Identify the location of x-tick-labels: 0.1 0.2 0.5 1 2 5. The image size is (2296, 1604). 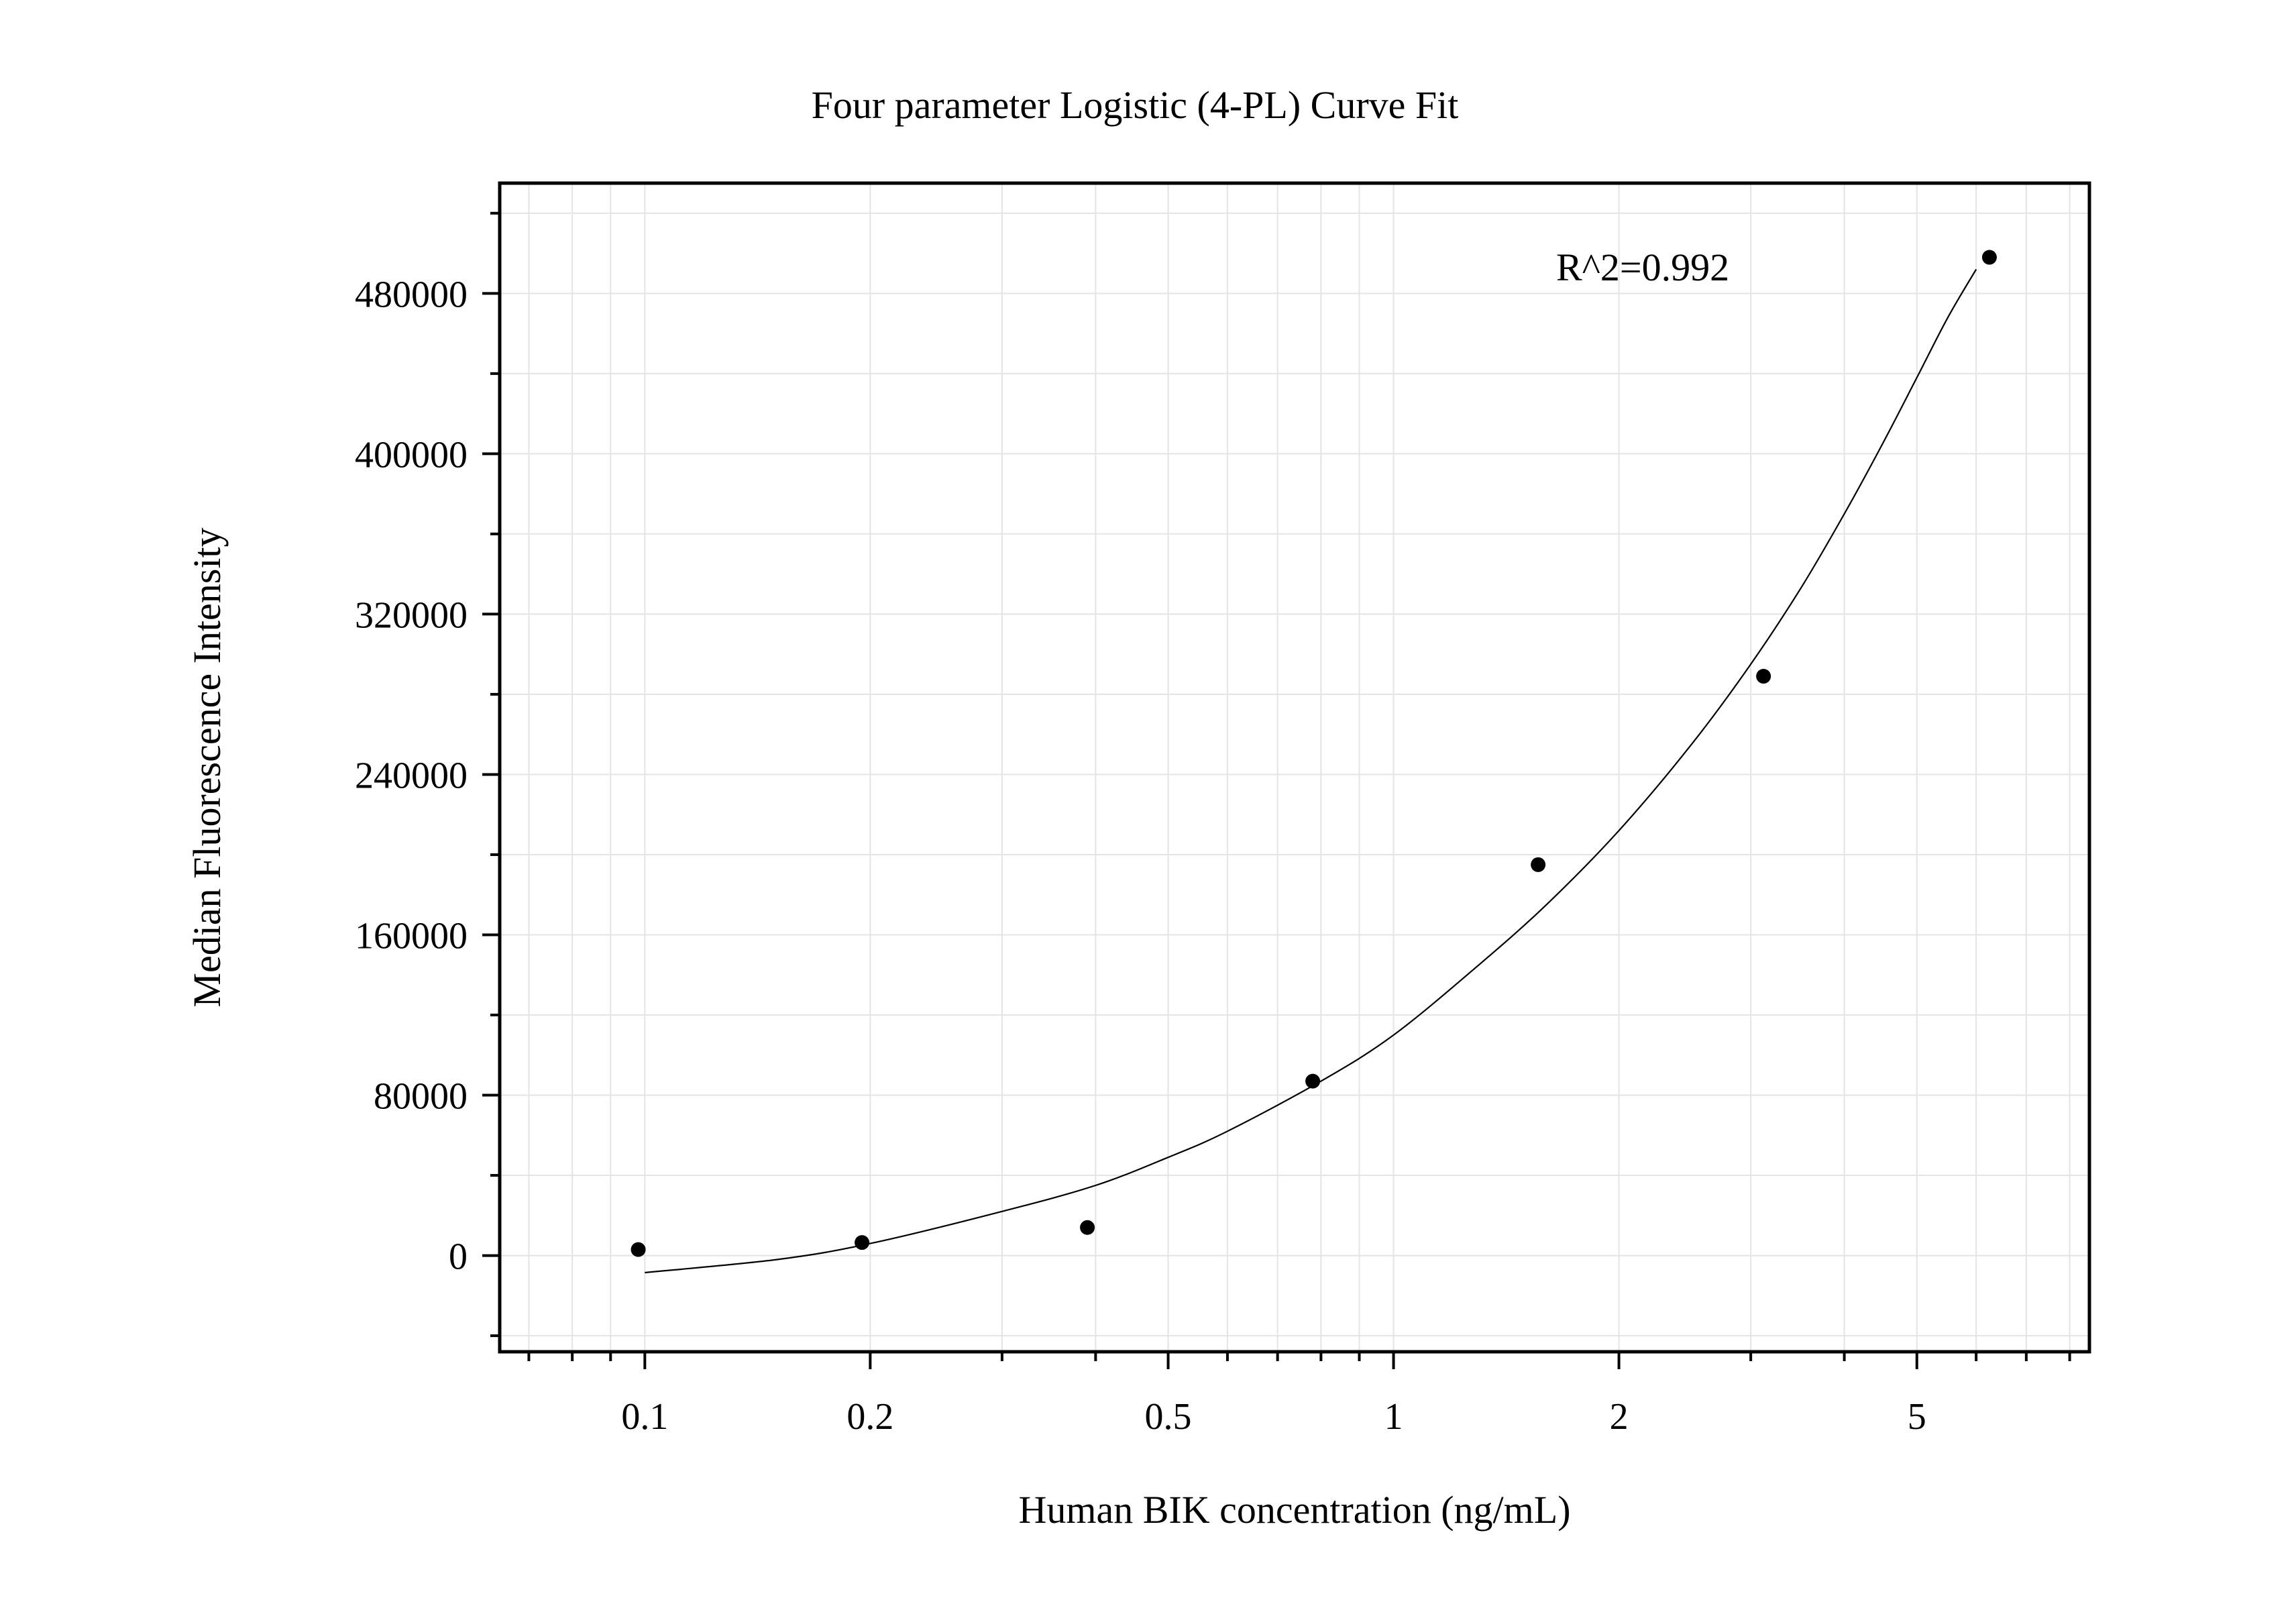
(1273, 1417).